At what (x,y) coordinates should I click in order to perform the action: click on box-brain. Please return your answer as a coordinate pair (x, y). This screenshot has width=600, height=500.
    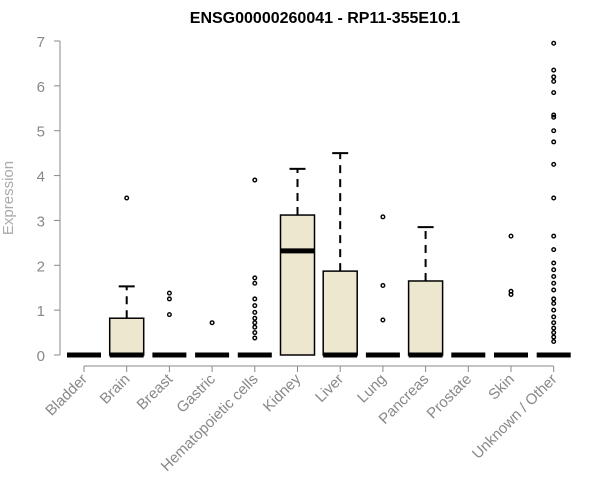
    Looking at the image, I should click on (126, 276).